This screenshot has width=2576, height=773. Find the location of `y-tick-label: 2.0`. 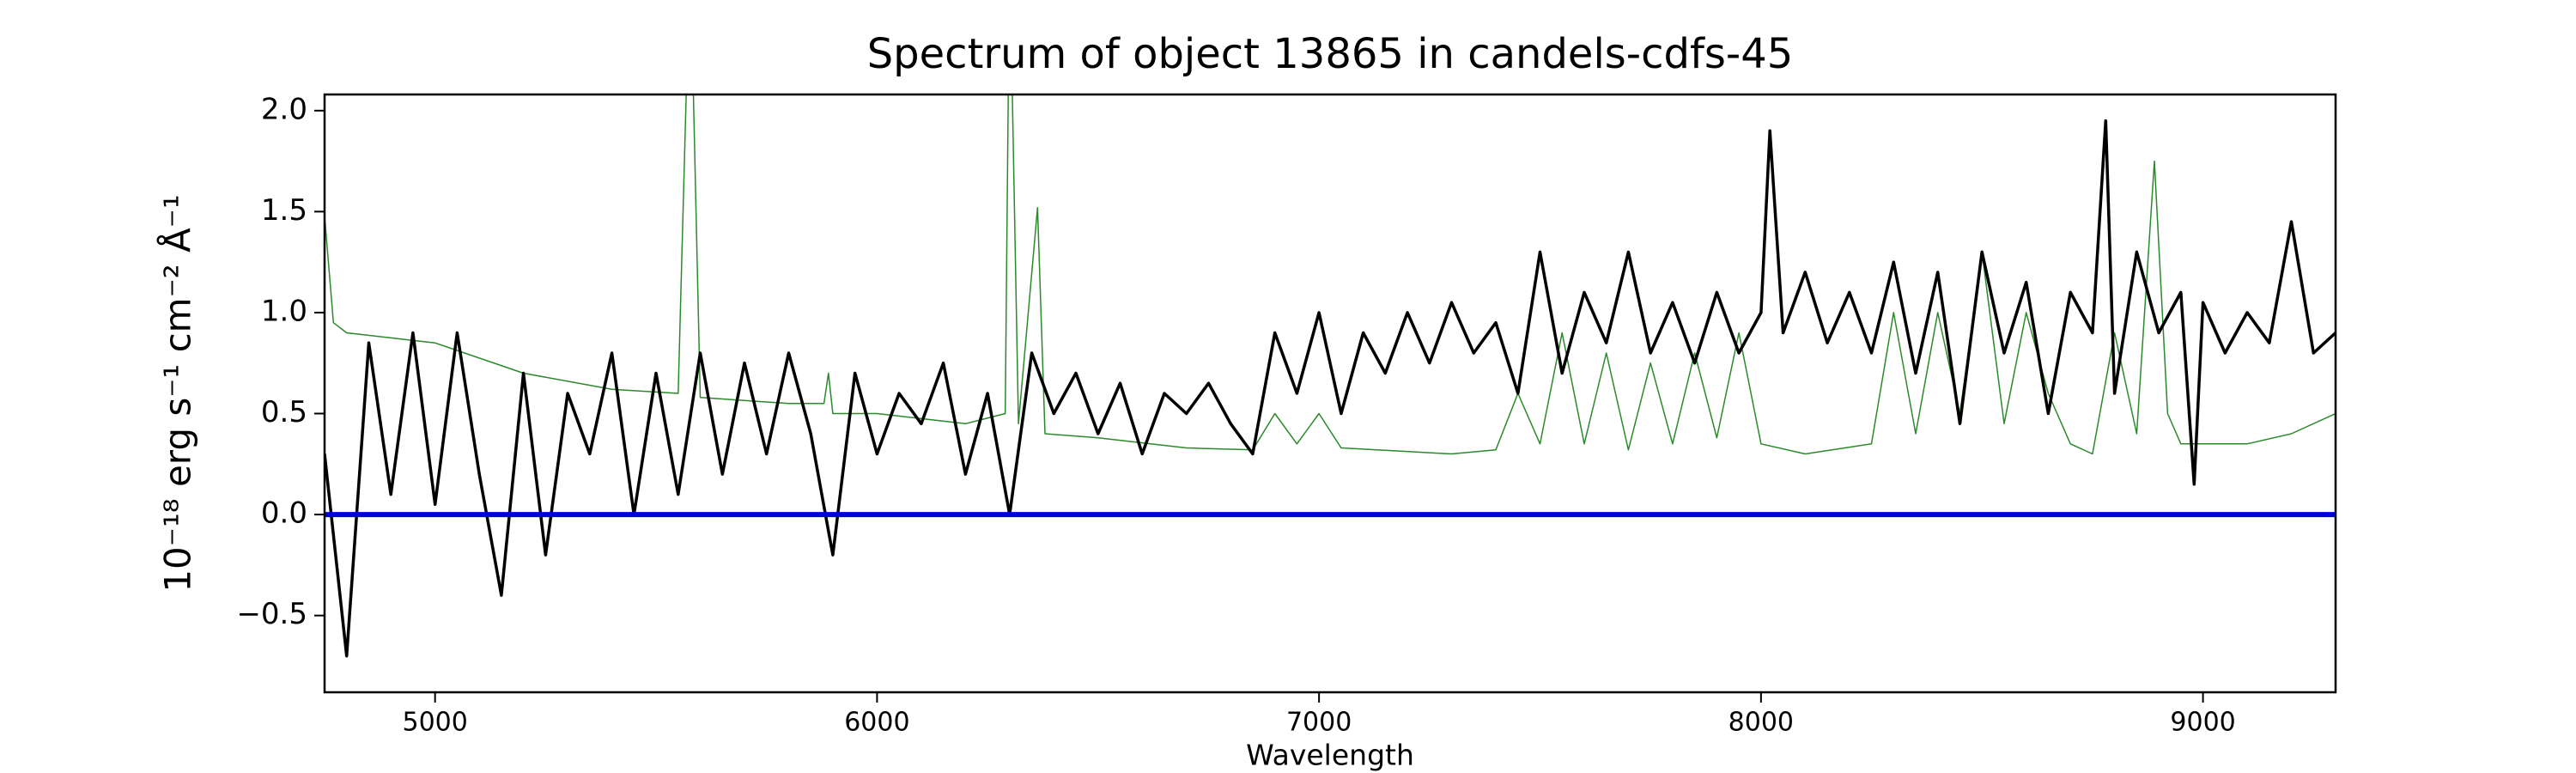

y-tick-label: 2.0 is located at coordinates (284, 109).